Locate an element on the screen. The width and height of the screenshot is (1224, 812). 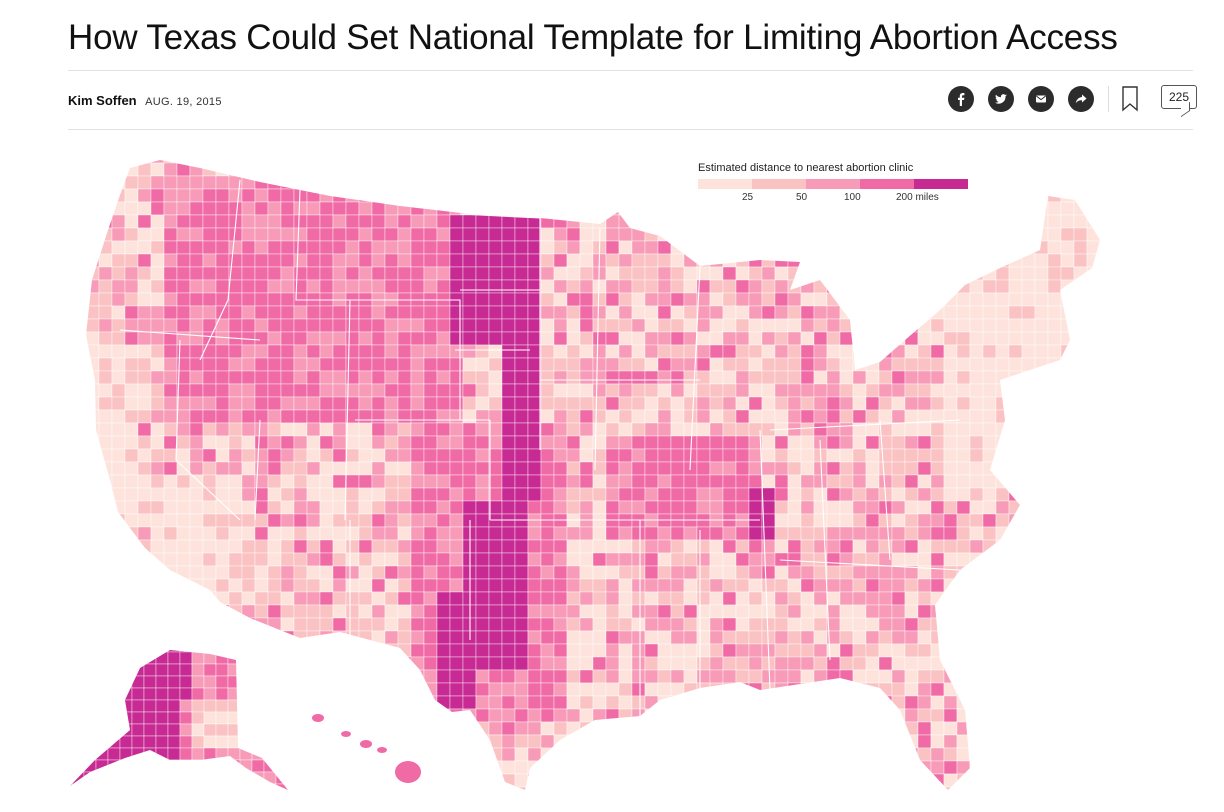
author-name: Kim Soffen is located at coordinates (102, 100).